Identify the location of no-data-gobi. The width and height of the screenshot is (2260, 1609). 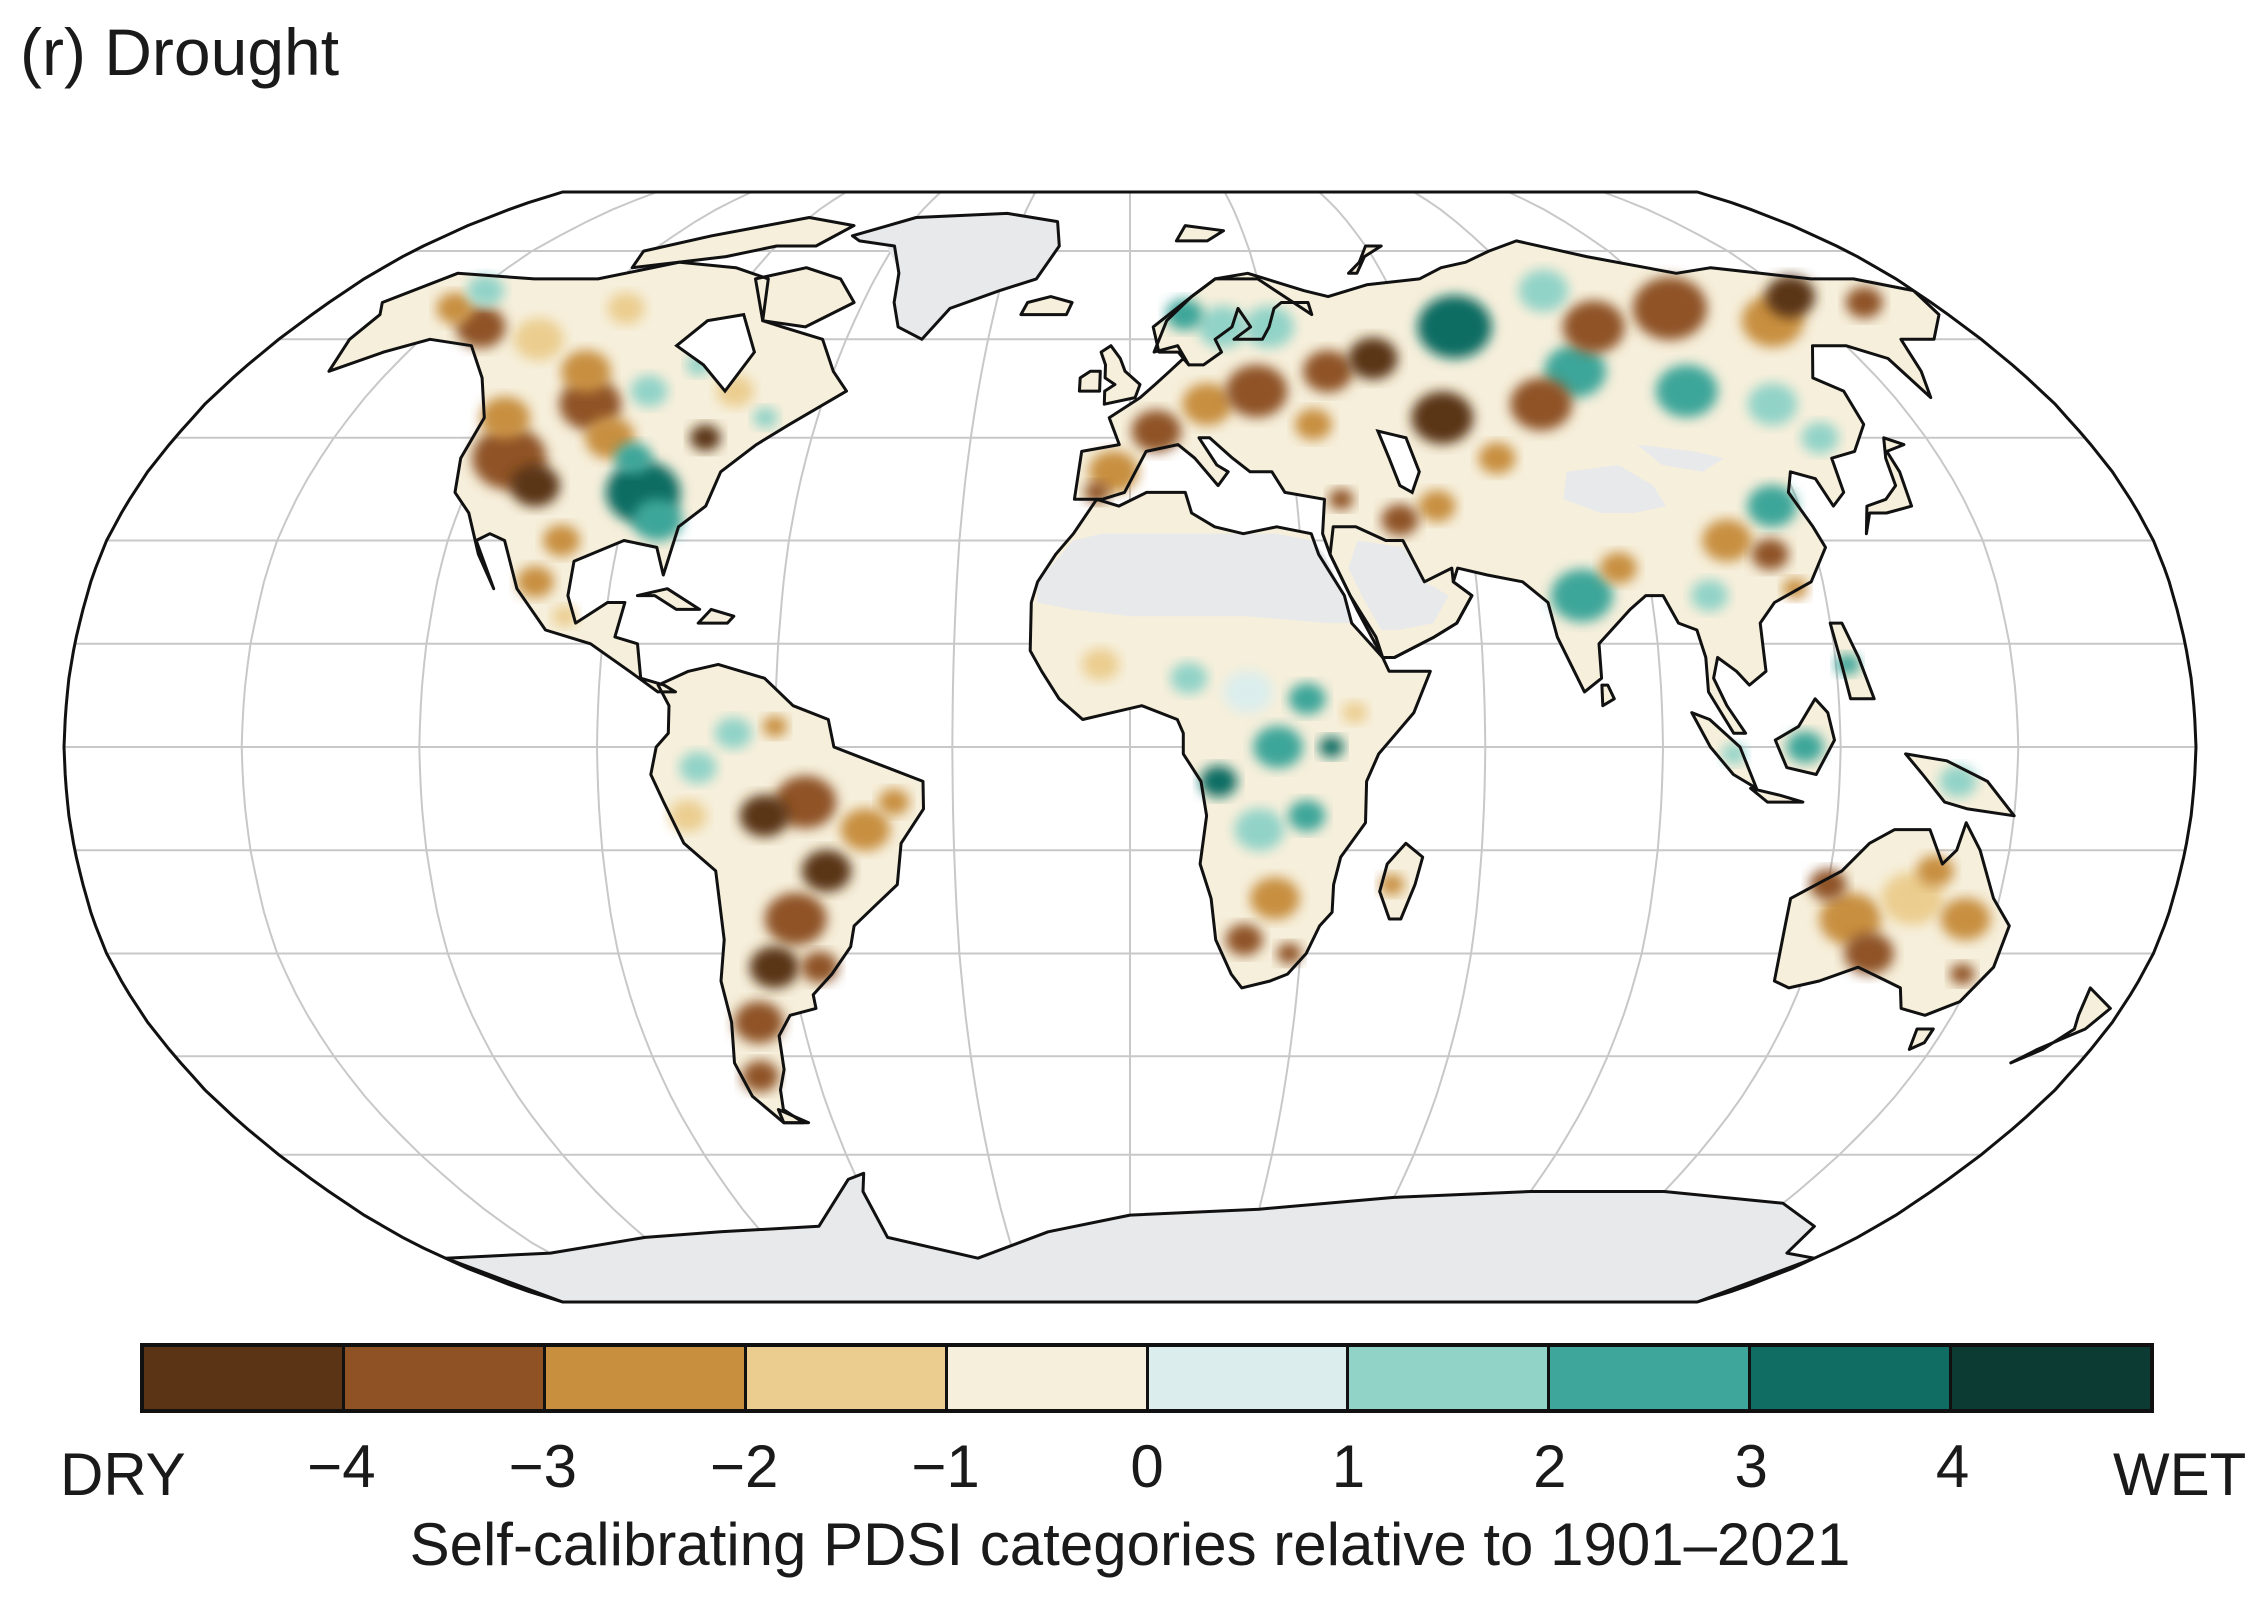
(1680, 458).